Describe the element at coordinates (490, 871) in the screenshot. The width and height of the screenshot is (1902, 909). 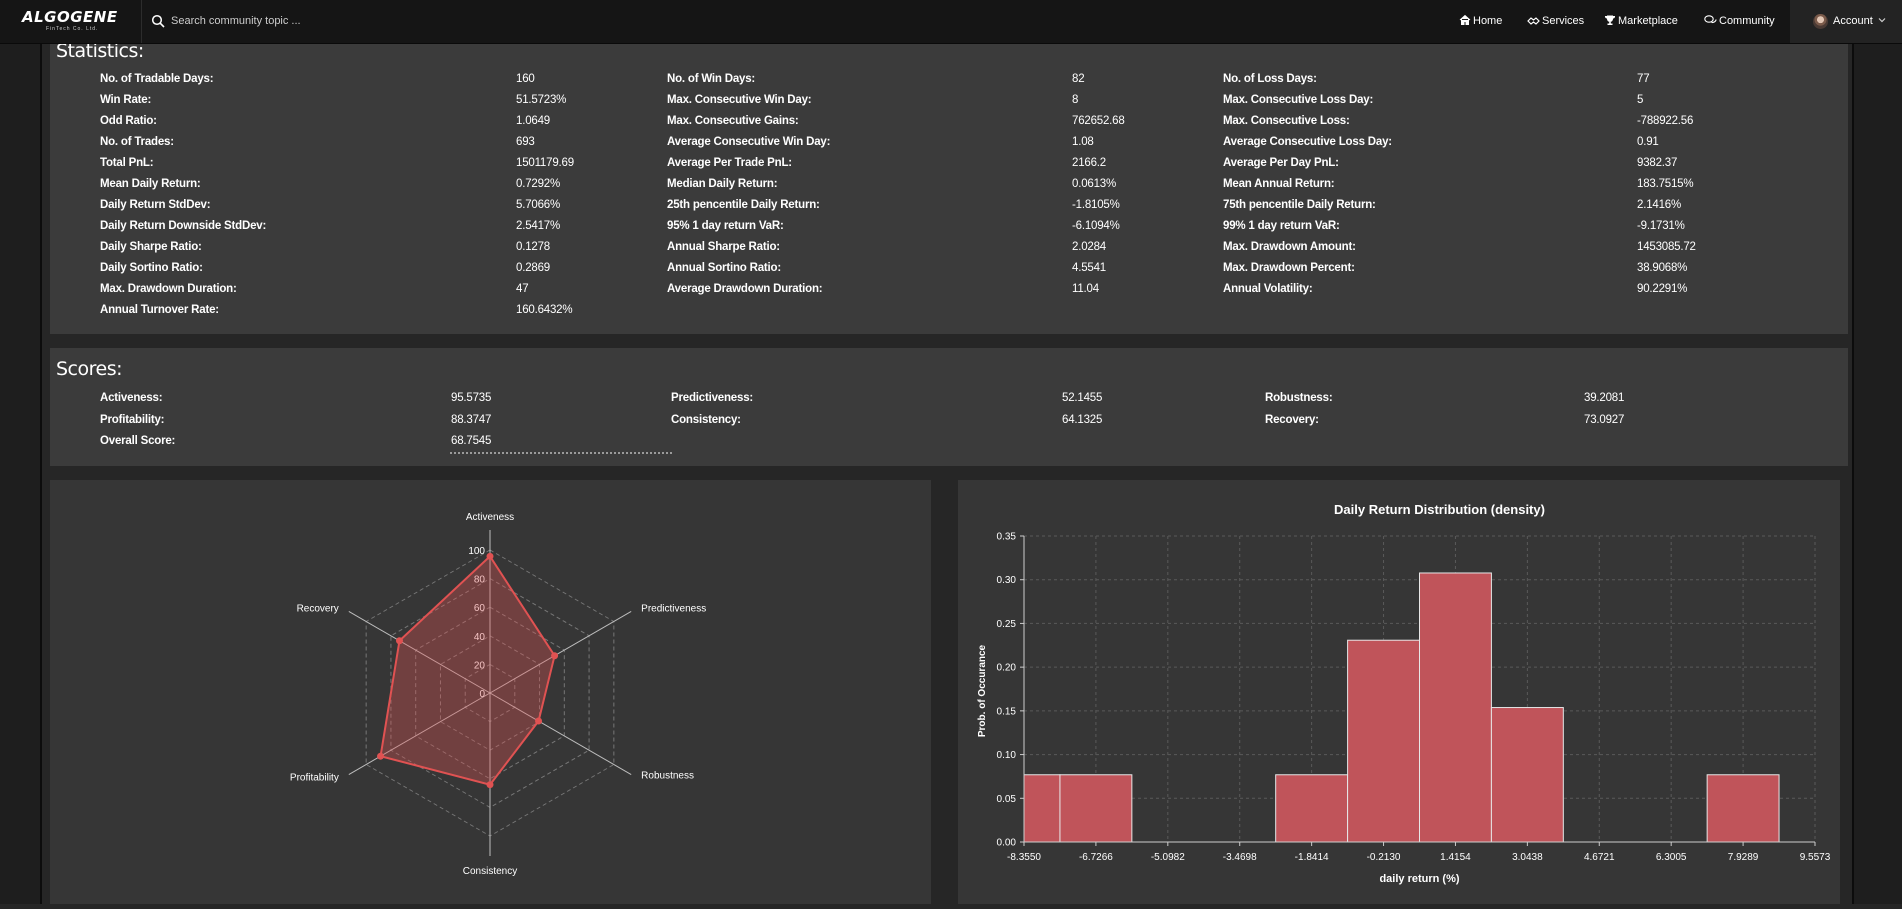
I see `radar-axis-label: Consistency` at that location.